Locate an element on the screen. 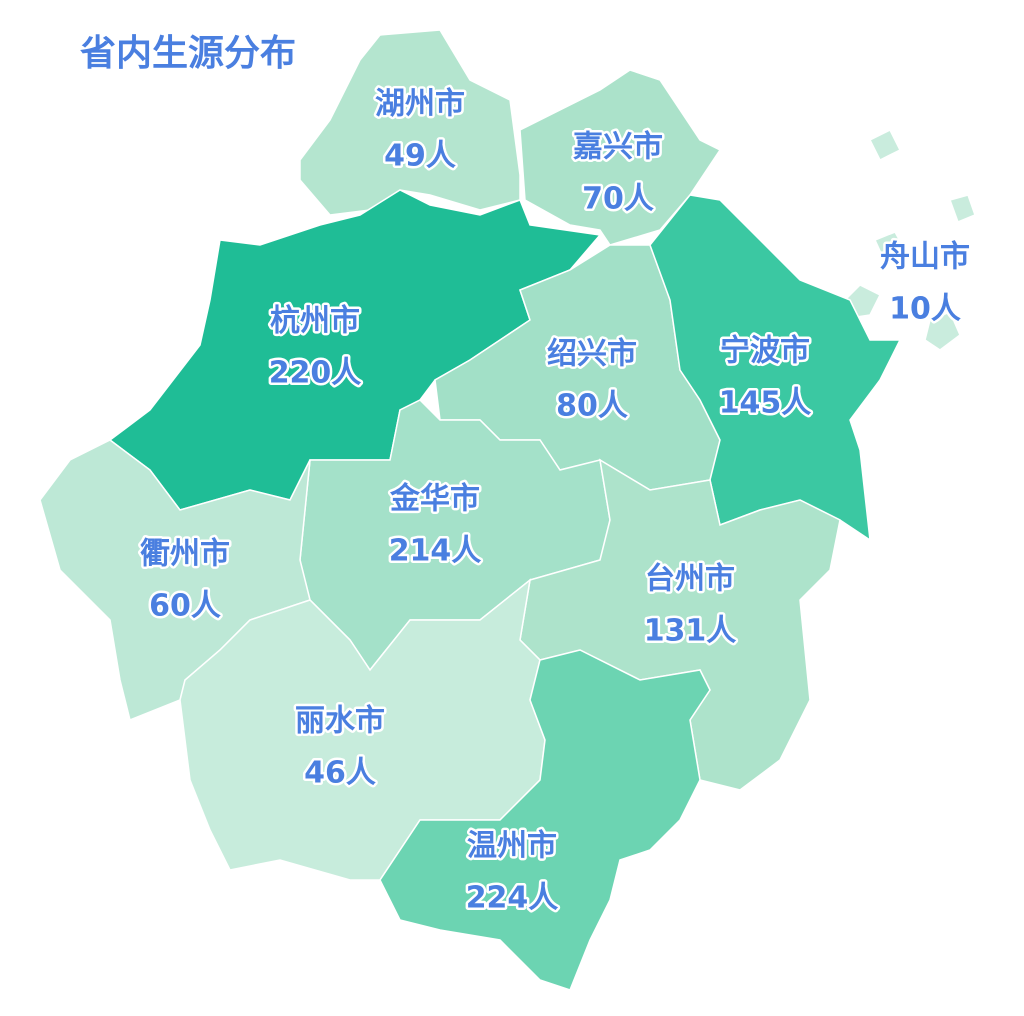 The height and width of the screenshot is (1016, 1024). region-count: 80人 is located at coordinates (592, 406).